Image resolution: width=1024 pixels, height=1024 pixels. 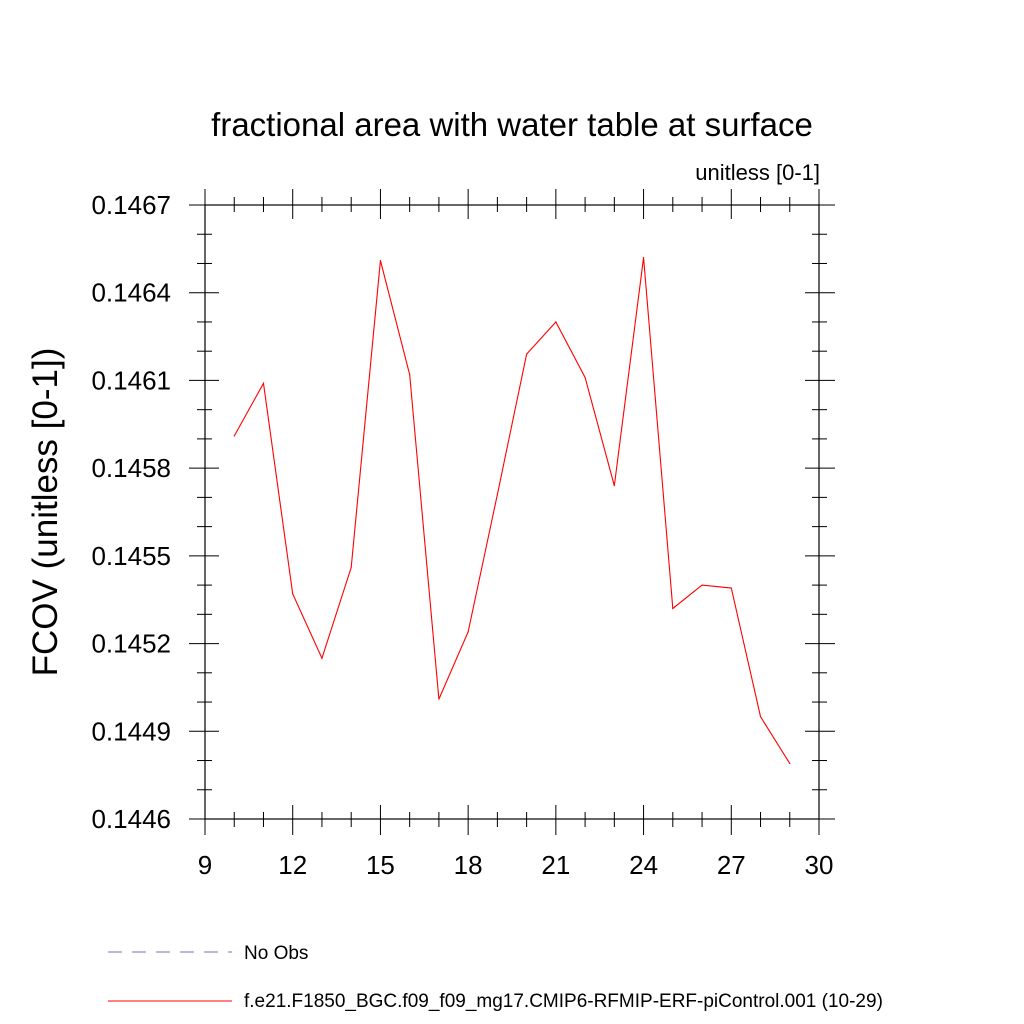 What do you see at coordinates (555, 865) in the screenshot?
I see `x-tick-label: 21` at bounding box center [555, 865].